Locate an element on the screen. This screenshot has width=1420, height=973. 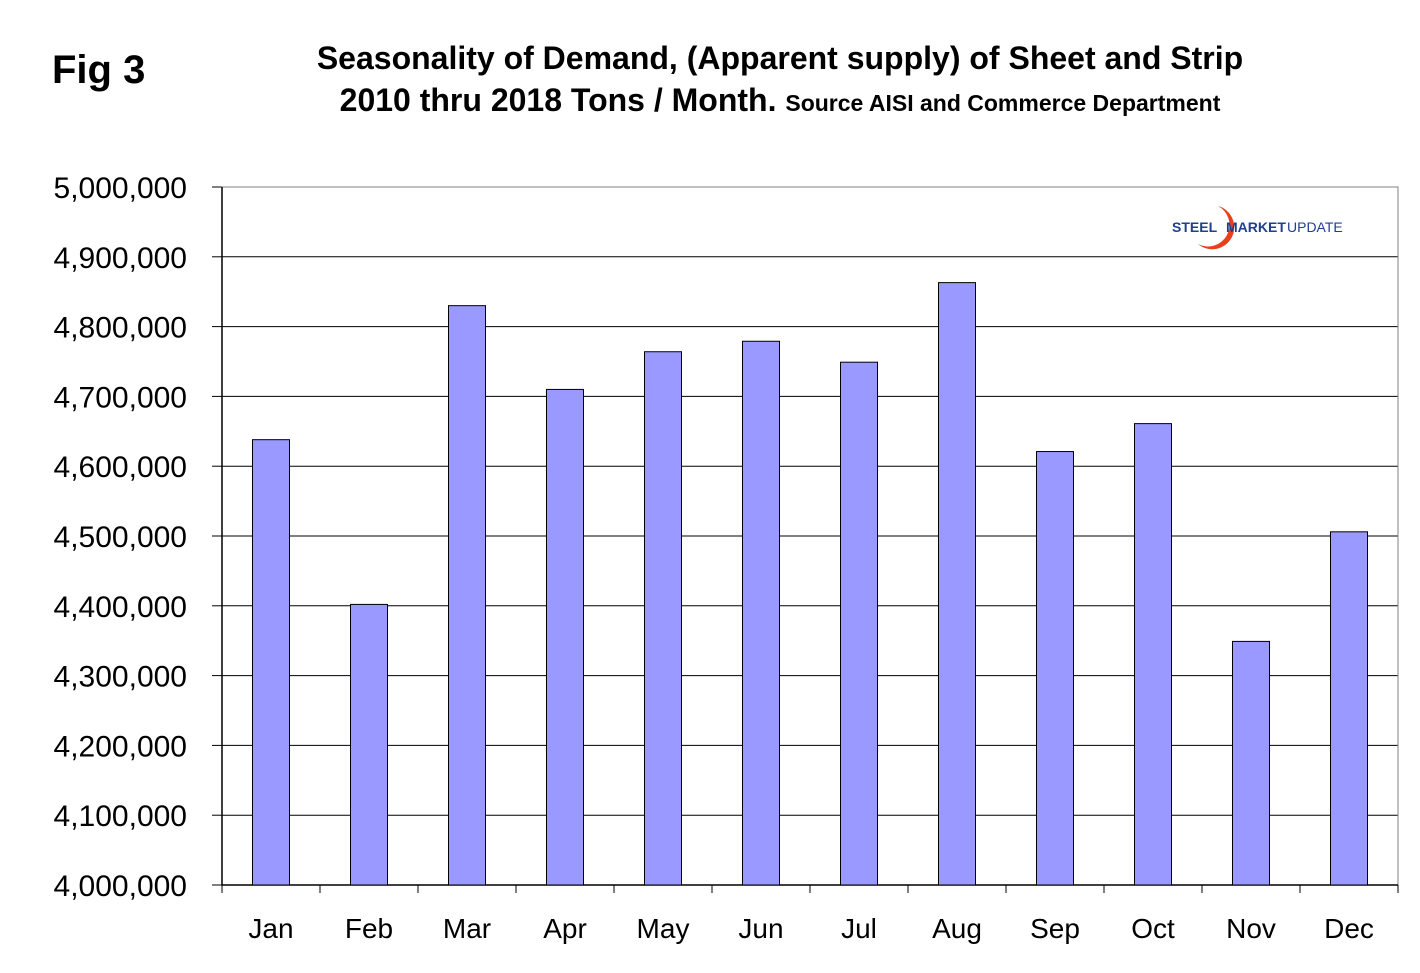
bar-may is located at coordinates (663, 618).